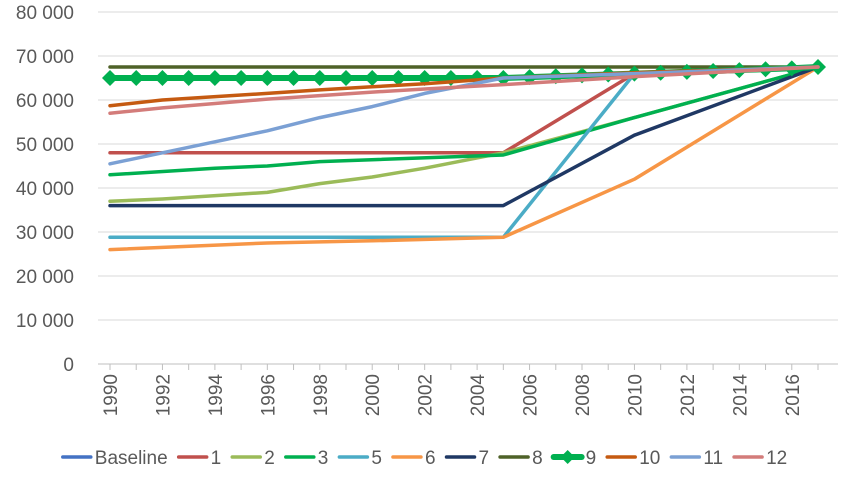 Image resolution: width=850 pixels, height=478 pixels. I want to click on legend-item-Baseline: Baseline, so click(114, 458).